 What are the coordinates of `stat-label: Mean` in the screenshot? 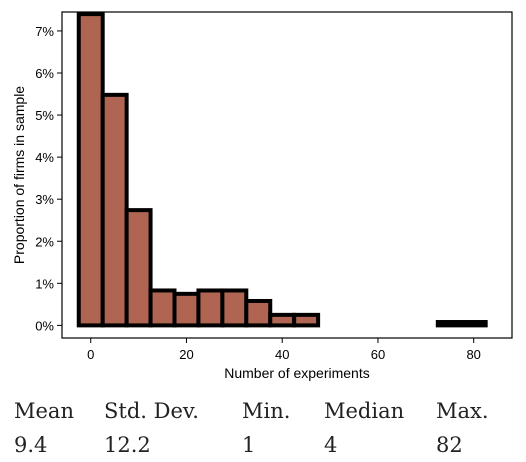 It's located at (44, 411).